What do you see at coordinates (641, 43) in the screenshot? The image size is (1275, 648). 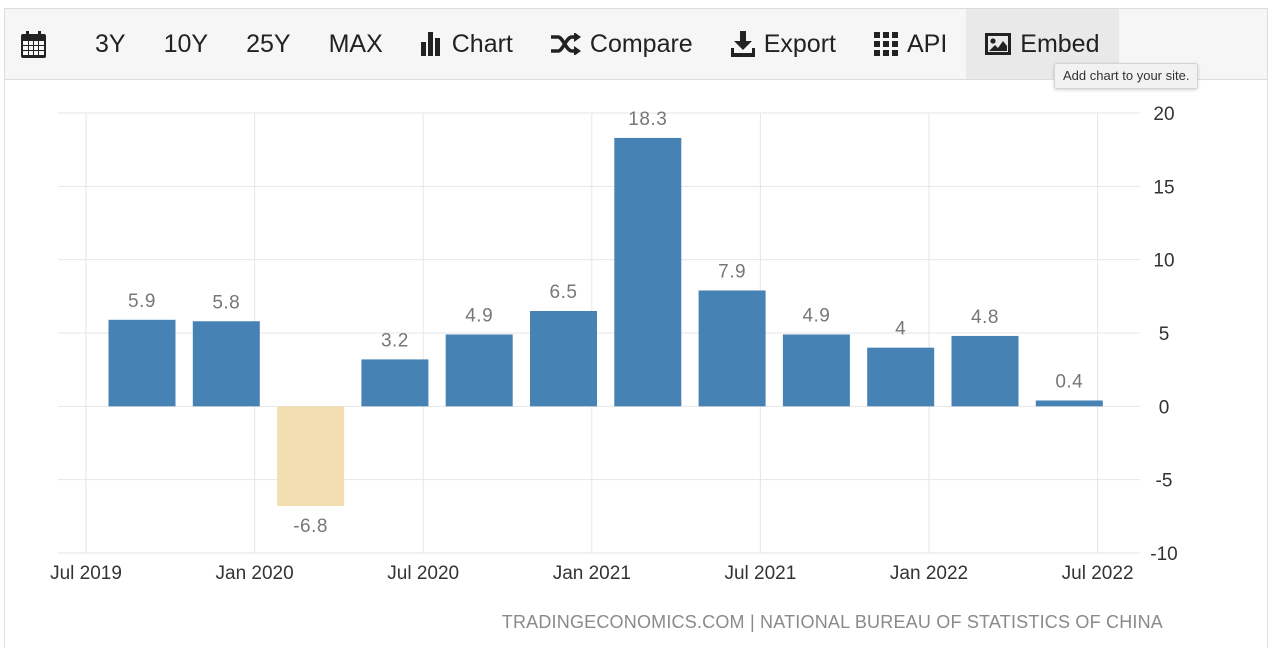 I see `compare-label: Compare` at bounding box center [641, 43].